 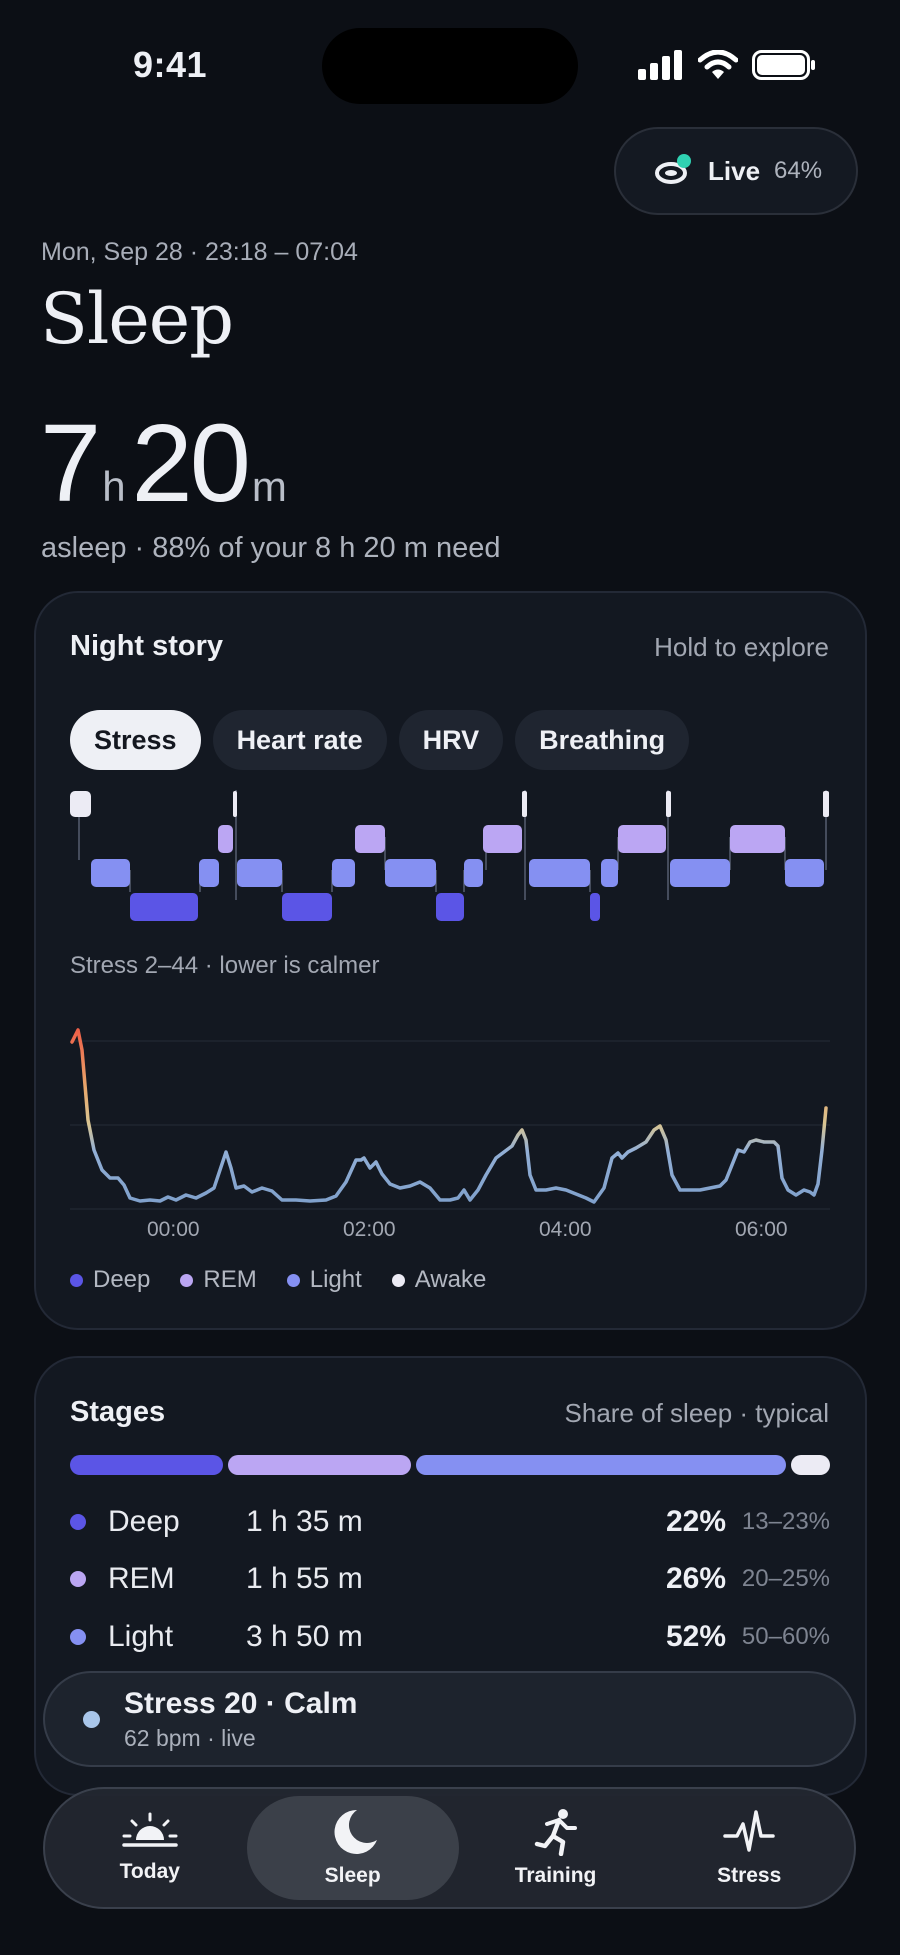 I want to click on duration-hours: 7, so click(x=70, y=463).